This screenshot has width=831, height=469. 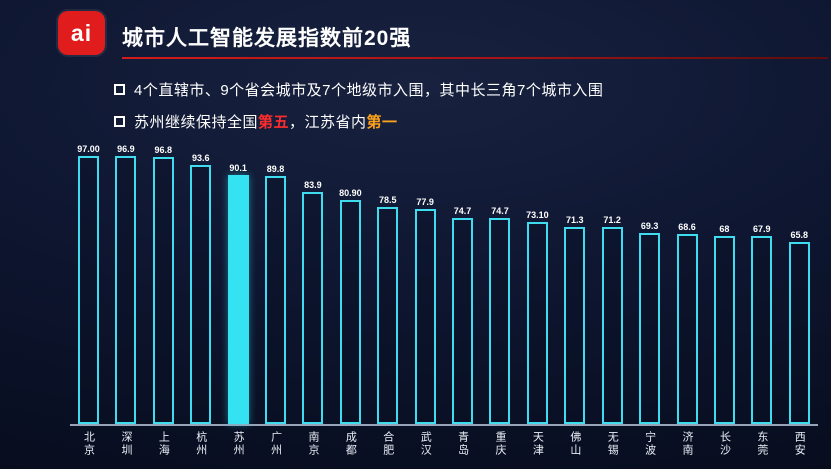 I want to click on category-label: 苏州, so click(x=238, y=444).